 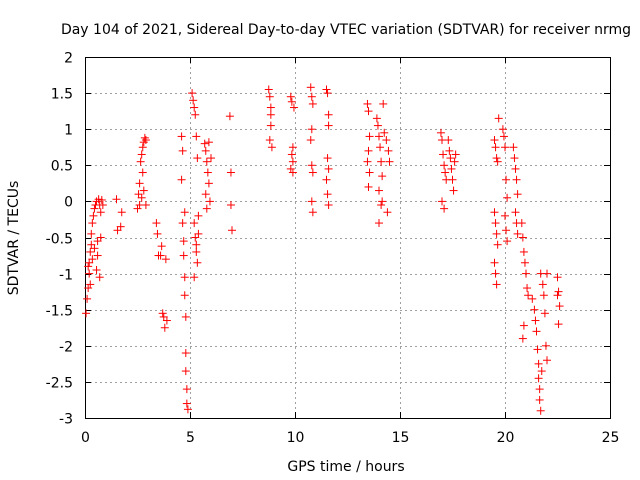 I want to click on y-tick-label: -0.5, so click(x=59, y=240).